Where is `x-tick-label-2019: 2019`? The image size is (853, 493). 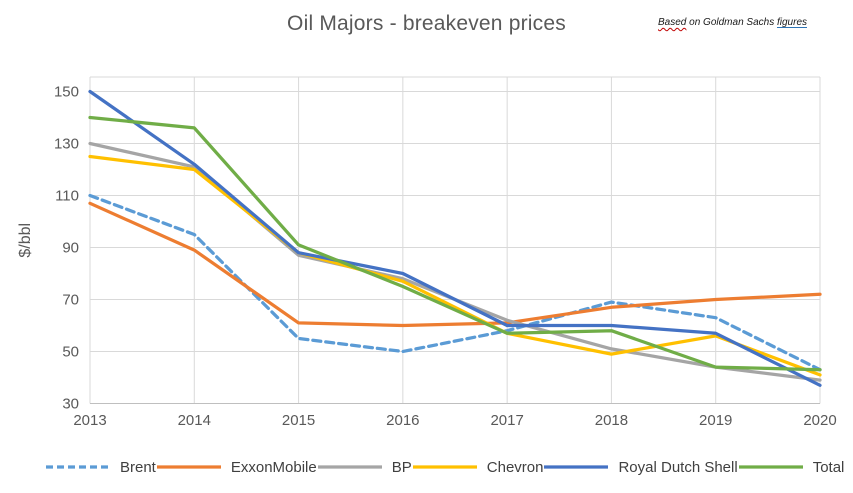
x-tick-label-2019: 2019 is located at coordinates (715, 420).